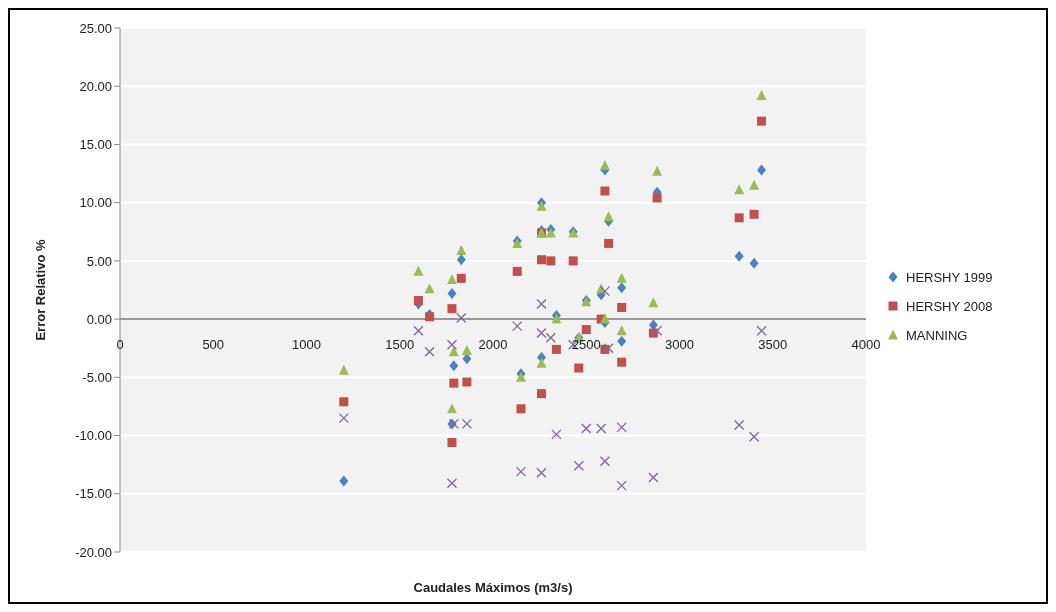 This screenshot has width=1056, height=612. Describe the element at coordinates (937, 335) in the screenshot. I see `legend-label: MANNING` at that location.